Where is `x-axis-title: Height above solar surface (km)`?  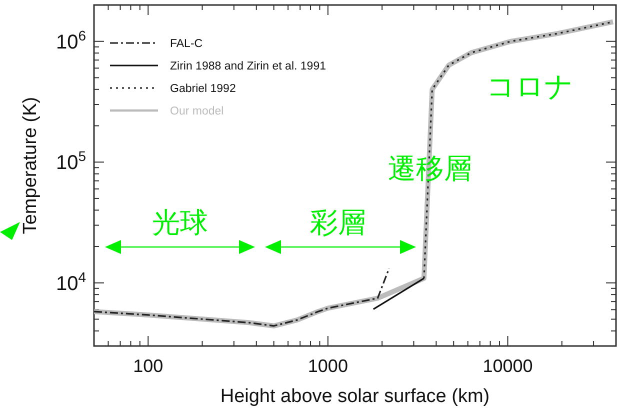
x-axis-title: Height above solar surface (km) is located at coordinates (355, 396).